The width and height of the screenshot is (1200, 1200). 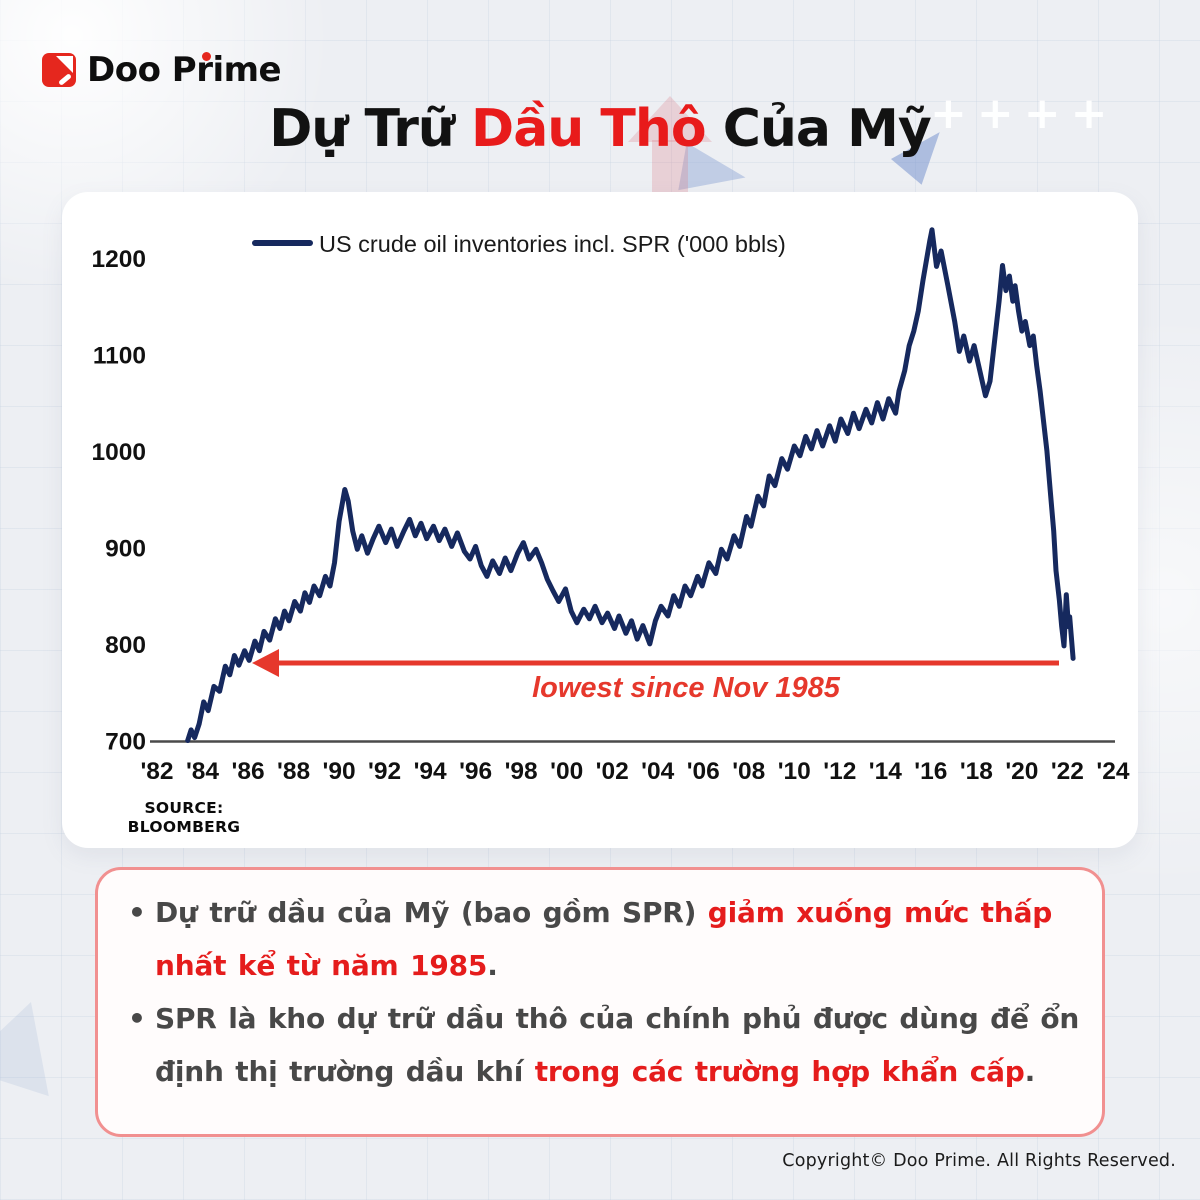 I want to click on x-tick-label: '08, so click(x=748, y=771).